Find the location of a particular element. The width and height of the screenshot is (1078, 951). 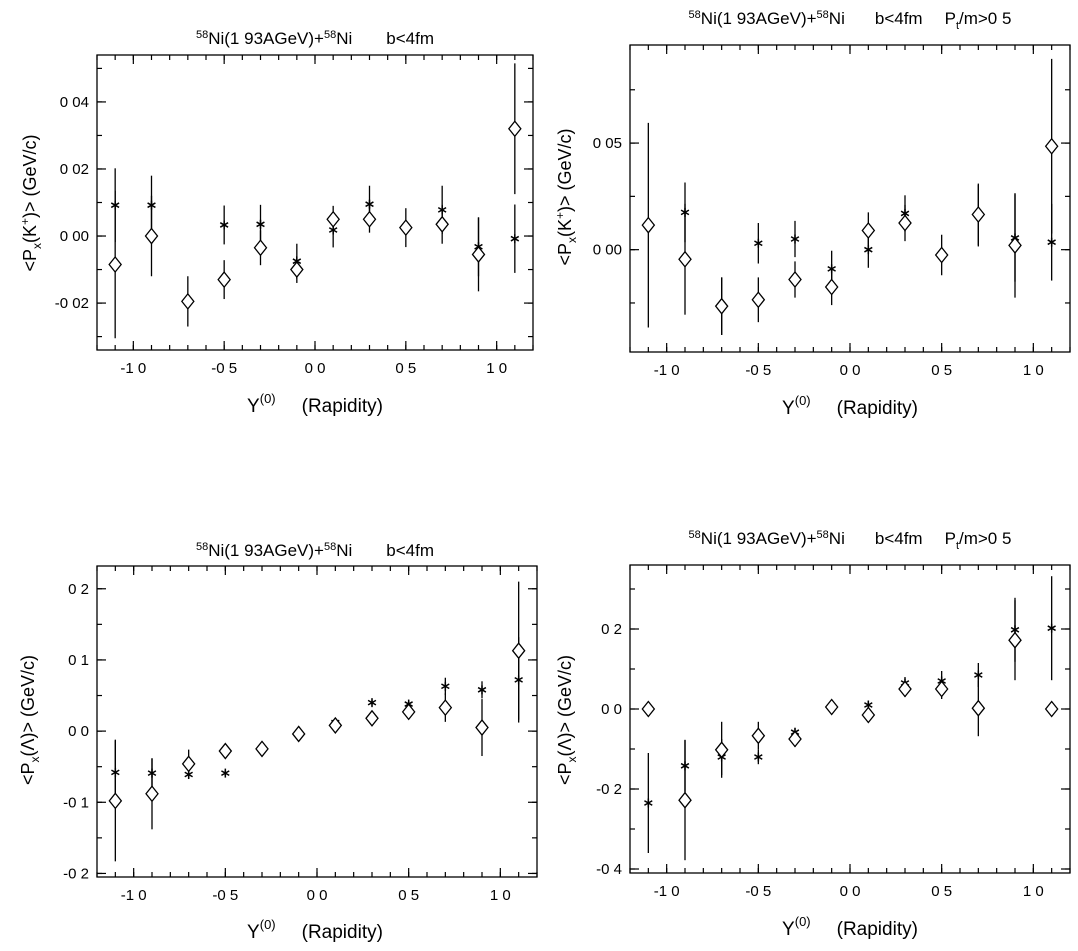

y-tick-label: -0 02 is located at coordinates (72, 303).